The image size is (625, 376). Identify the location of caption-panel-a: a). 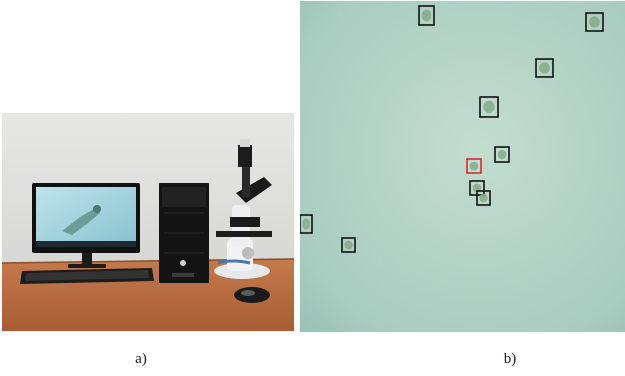
(141, 359).